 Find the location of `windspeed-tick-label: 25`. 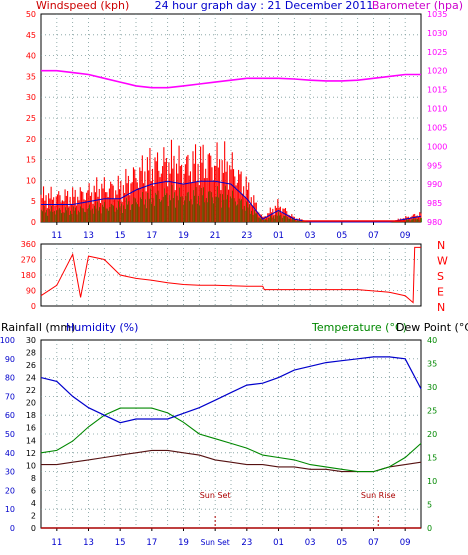

windspeed-tick-label: 25 is located at coordinates (31, 118).